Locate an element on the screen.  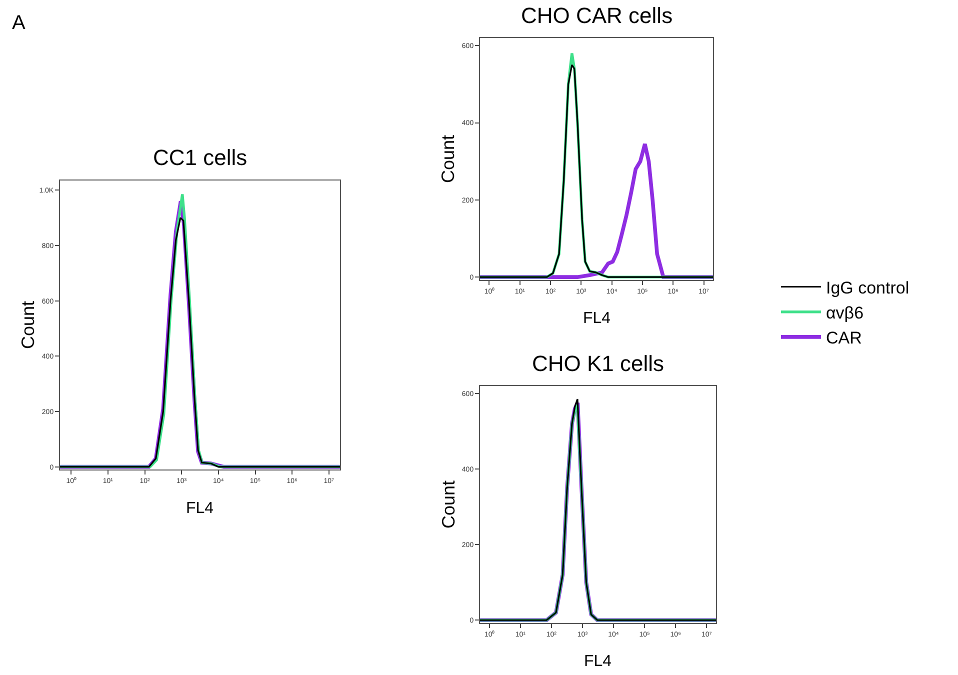
chart-title: CHO CAR cells is located at coordinates (597, 15).